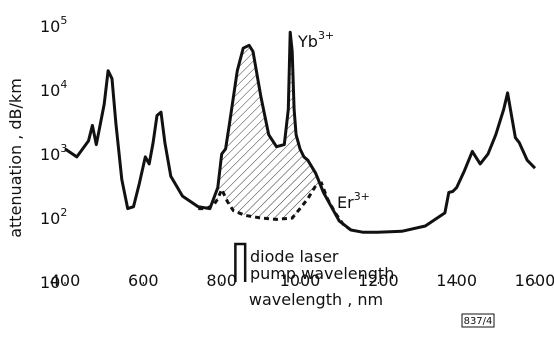  What do you see at coordinates (65, 280) in the screenshot?
I see `x-tick-label: 400` at bounding box center [65, 280].